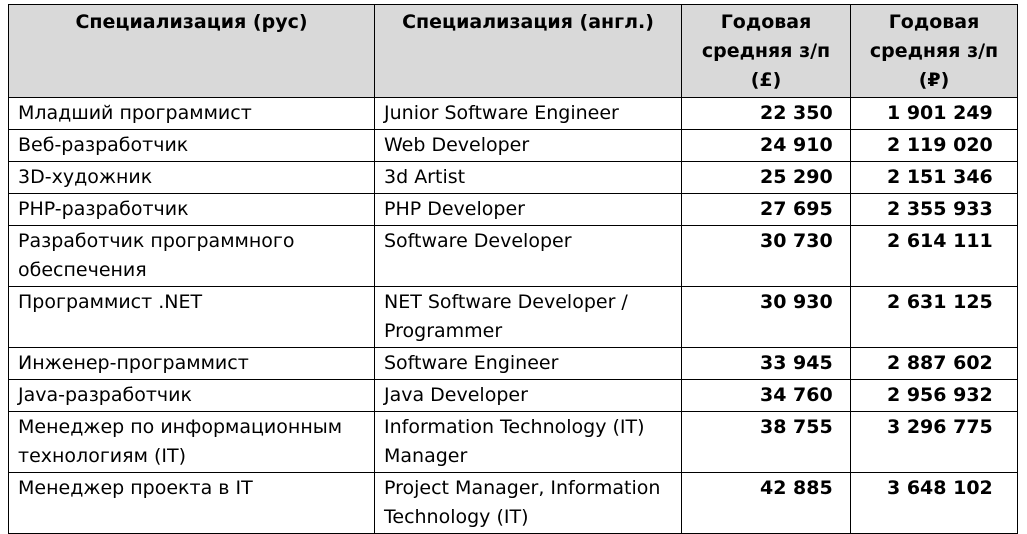 Image resolution: width=1027 pixels, height=534 pixels. Describe the element at coordinates (766, 113) in the screenshot. I see `cell-salary-gbp: 22 350` at that location.